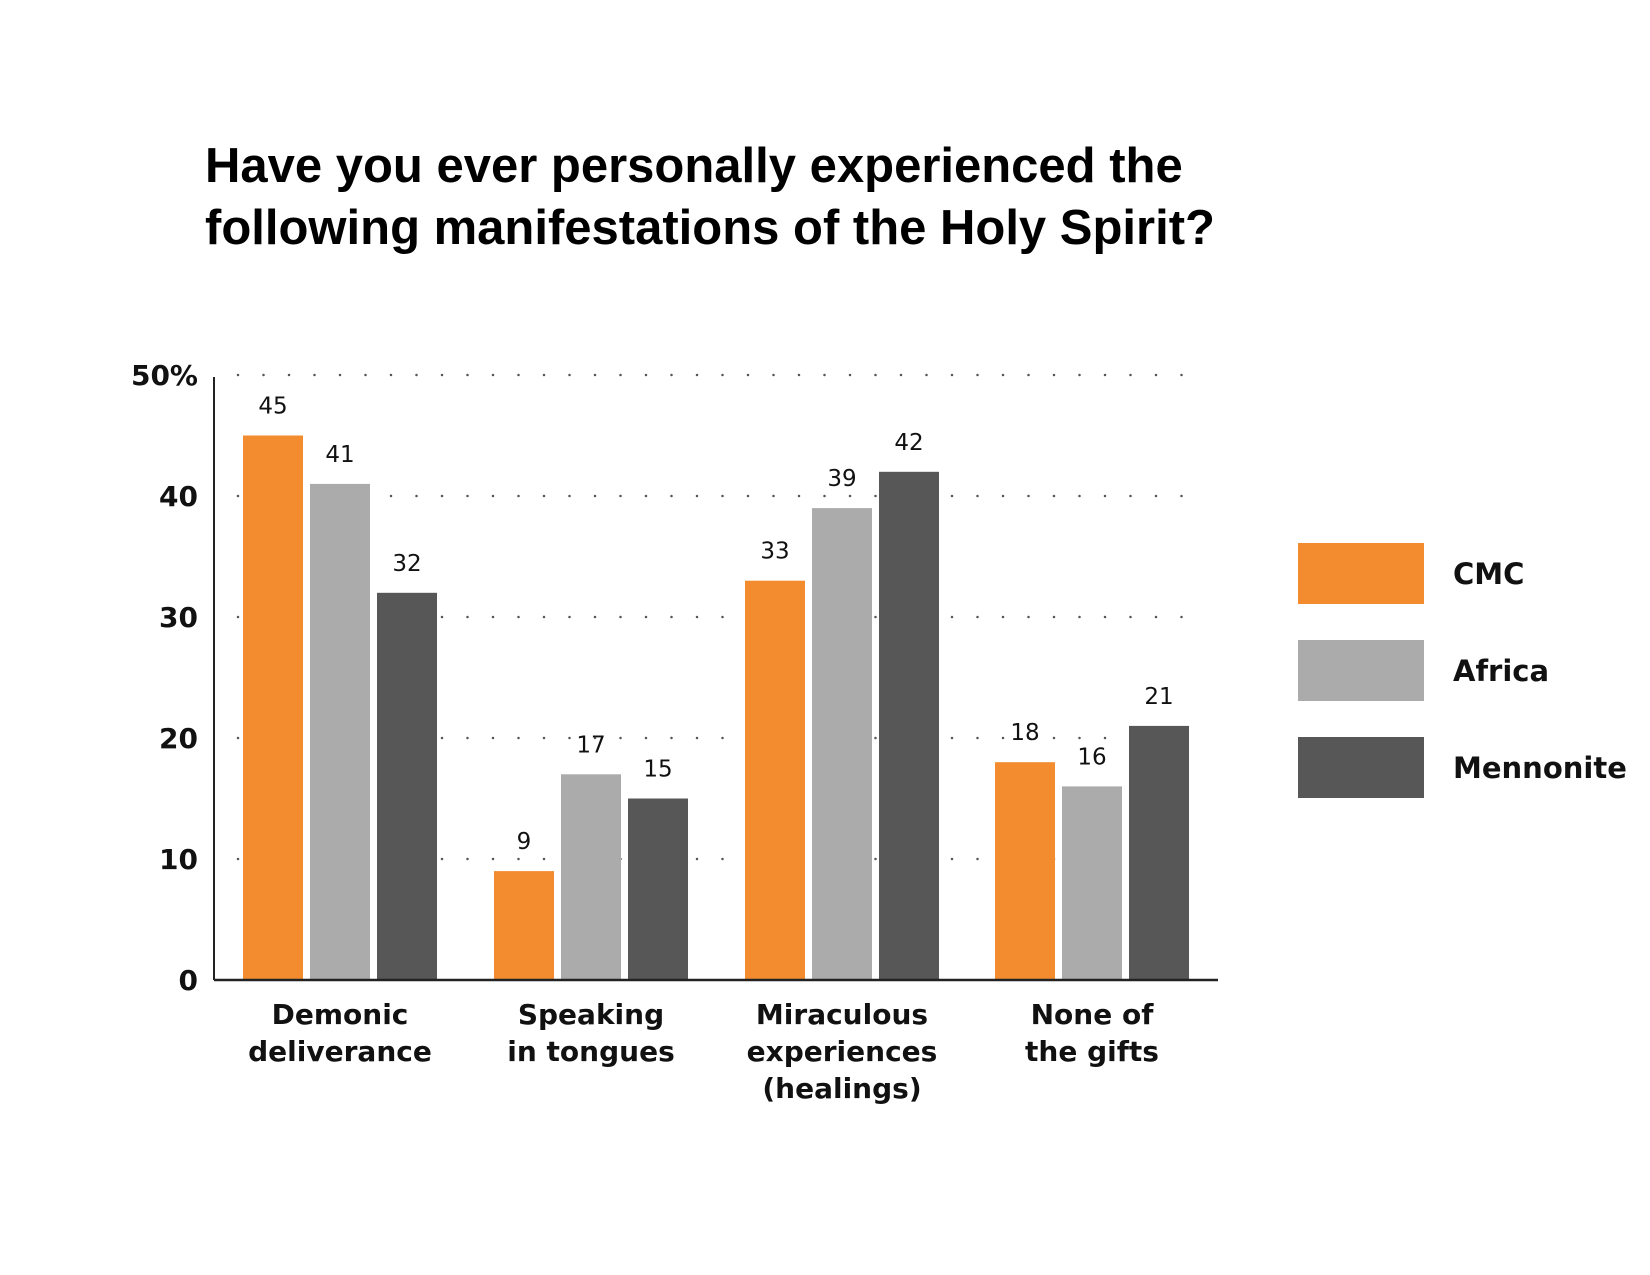 This screenshot has width=1650, height=1275. I want to click on data-label: 45, so click(272, 407).